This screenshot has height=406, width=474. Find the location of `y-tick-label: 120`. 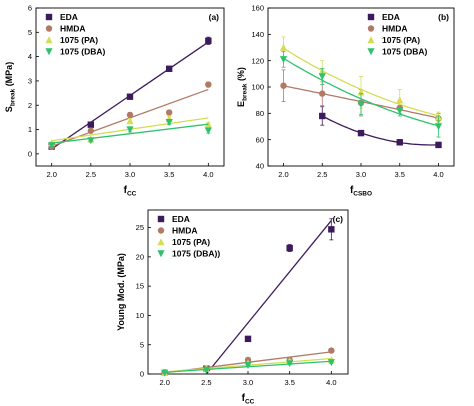

y-tick-label: 120 is located at coordinates (257, 60).